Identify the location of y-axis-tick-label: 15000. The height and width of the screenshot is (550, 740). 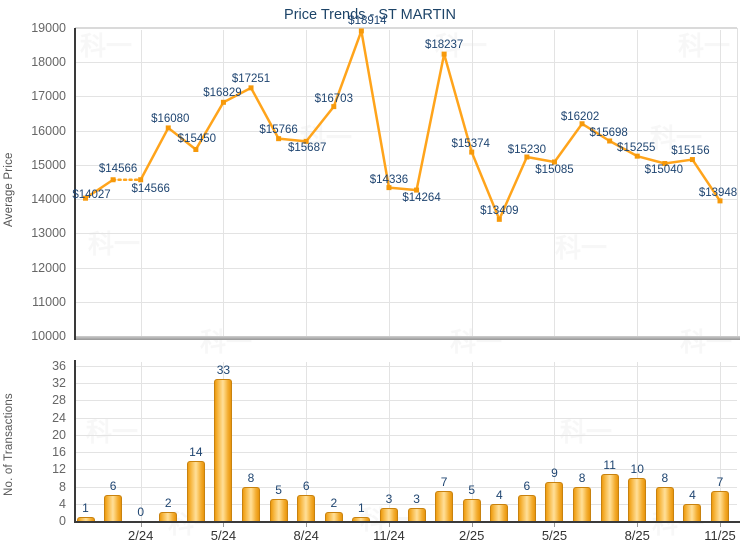
(48, 164).